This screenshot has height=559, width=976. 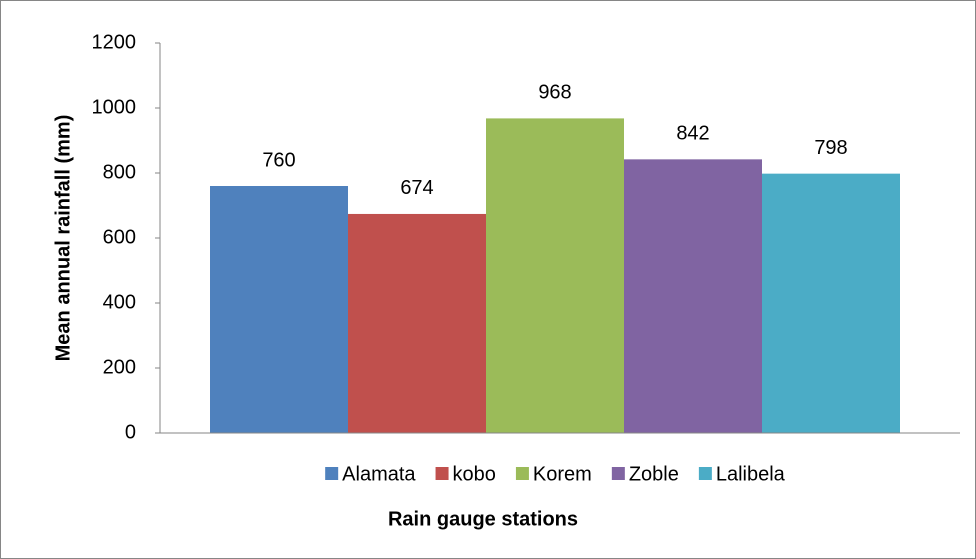 What do you see at coordinates (119, 172) in the screenshot?
I see `y-tick-label: 800` at bounding box center [119, 172].